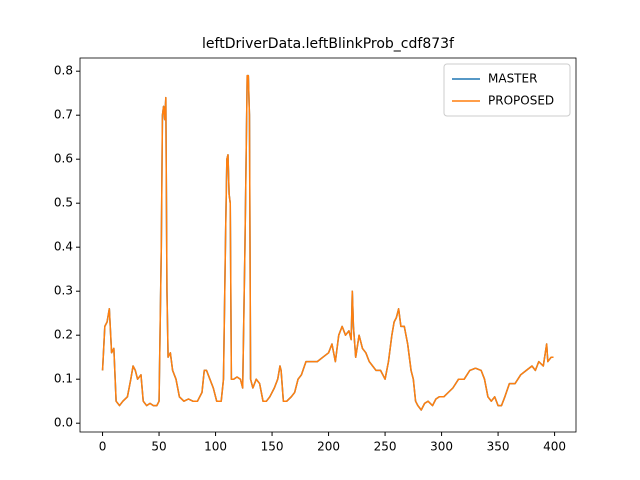  I want to click on x-tick-label: 200, so click(328, 447).